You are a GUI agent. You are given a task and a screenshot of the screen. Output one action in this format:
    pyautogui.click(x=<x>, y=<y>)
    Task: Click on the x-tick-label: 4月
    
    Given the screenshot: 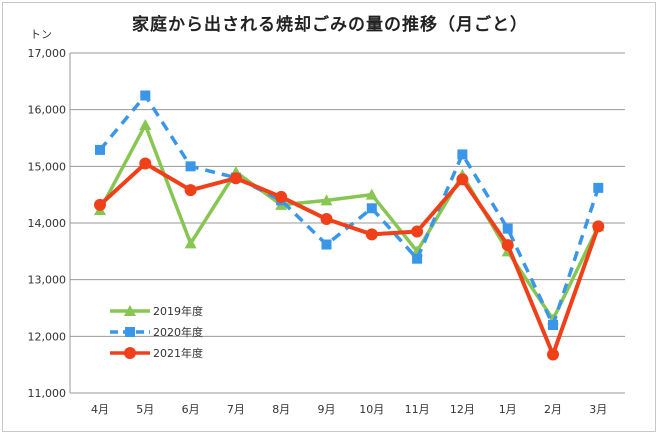 What is the action you would take?
    pyautogui.click(x=100, y=409)
    